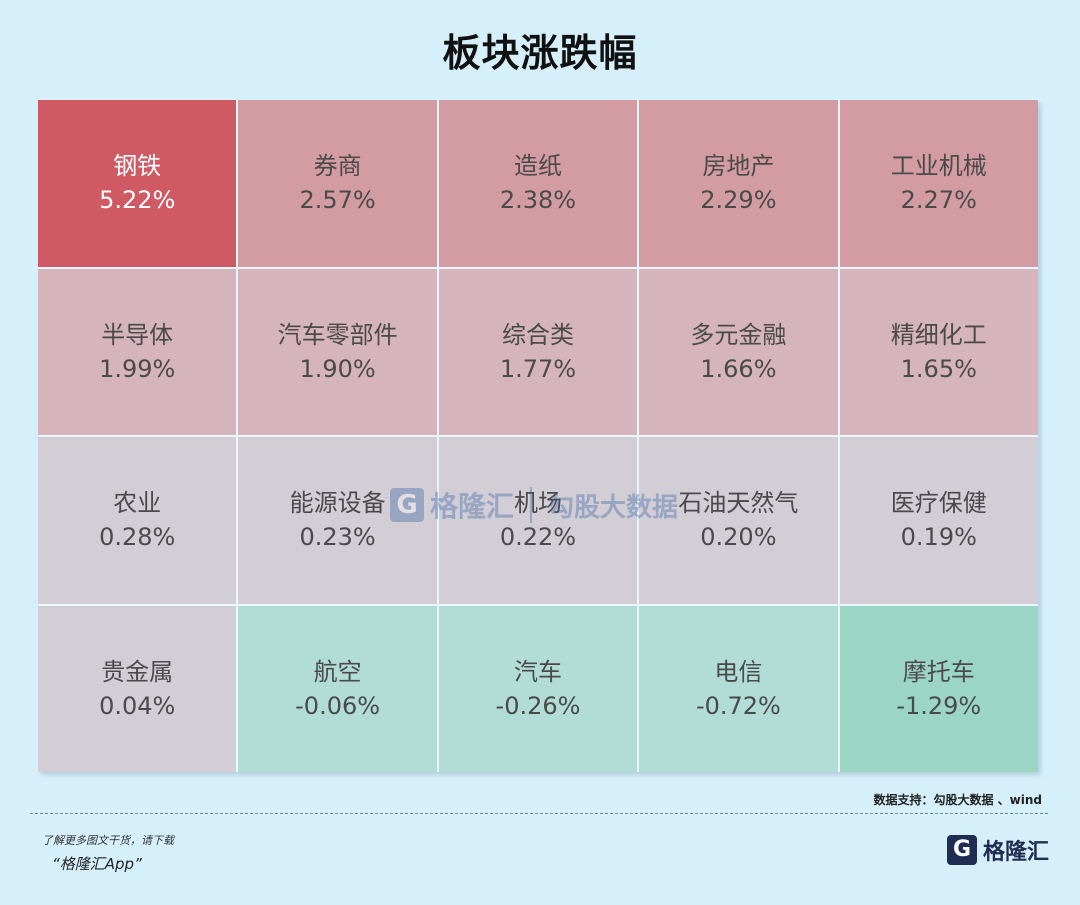  Describe the element at coordinates (938, 368) in the screenshot. I see `sector-change-value: 1.65%` at that location.